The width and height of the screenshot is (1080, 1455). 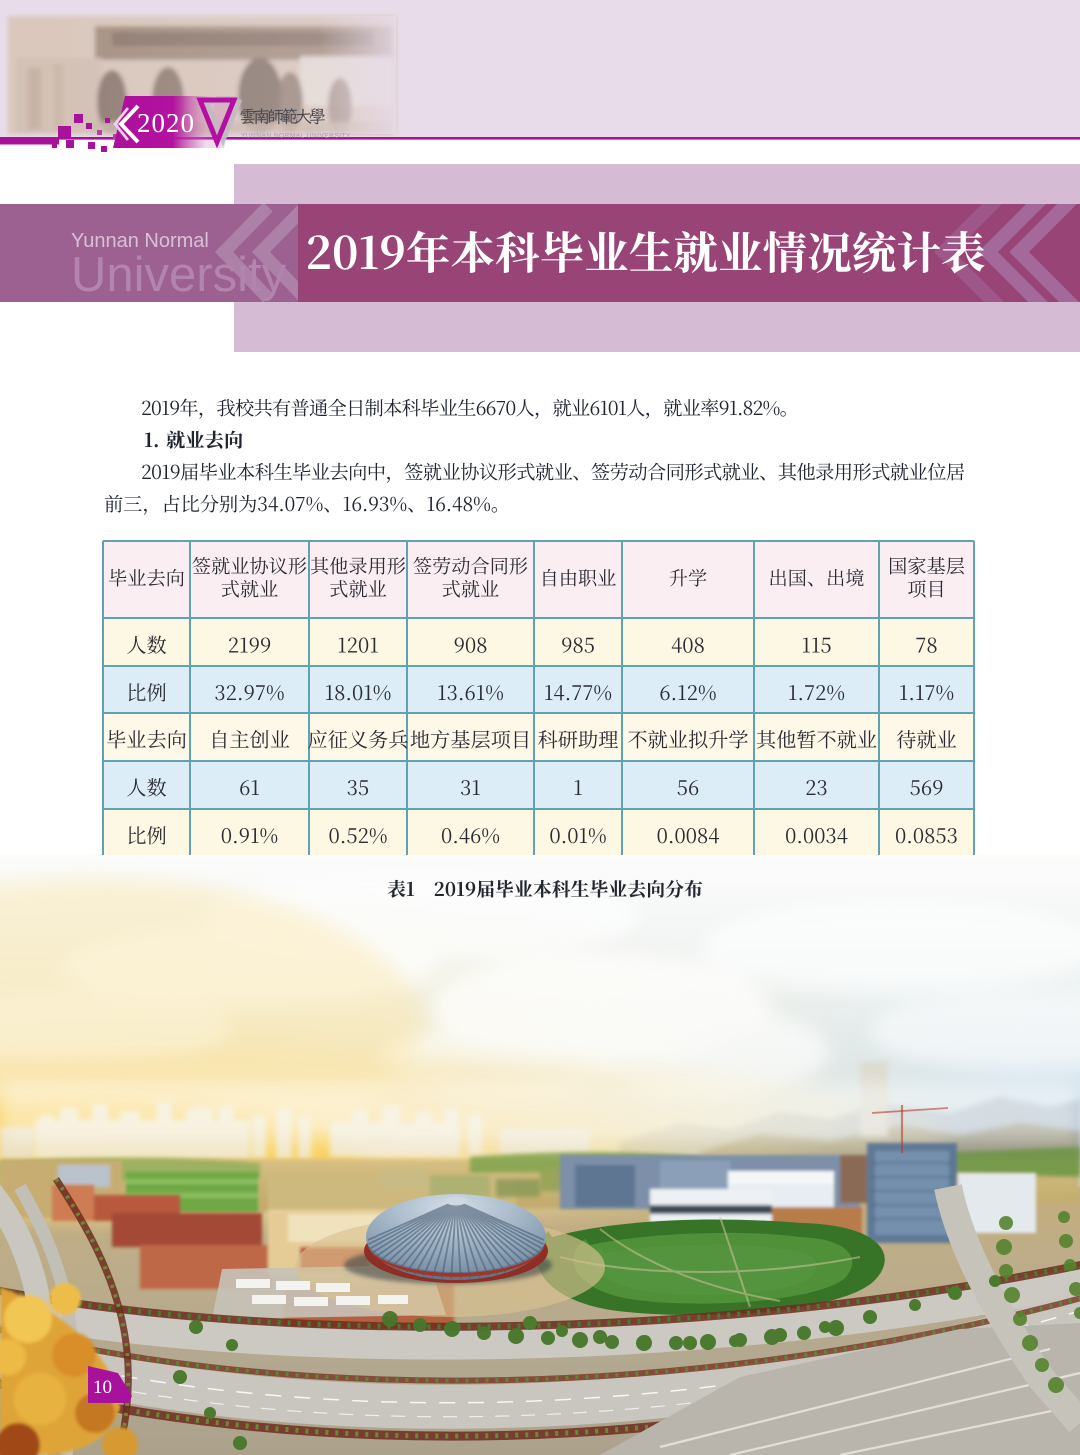 I want to click on svg-text: 10, so click(x=102, y=1387).